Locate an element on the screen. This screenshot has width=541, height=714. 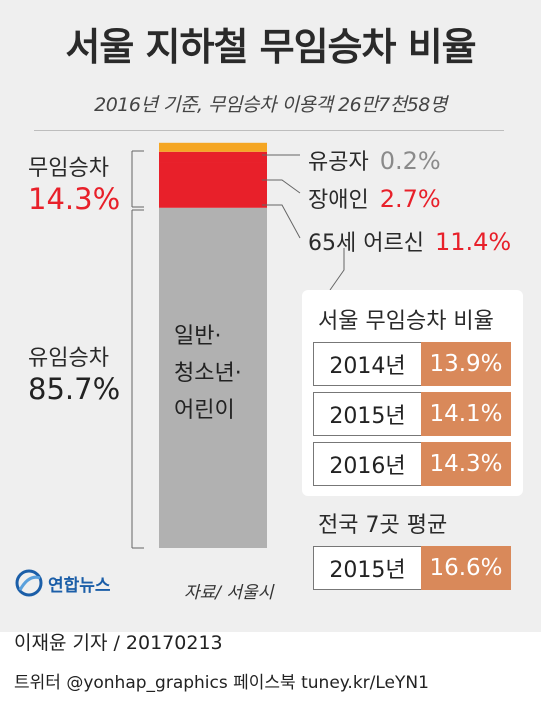
bar-inner-text: 일반· 청소년· 어린이 is located at coordinates (214, 373).